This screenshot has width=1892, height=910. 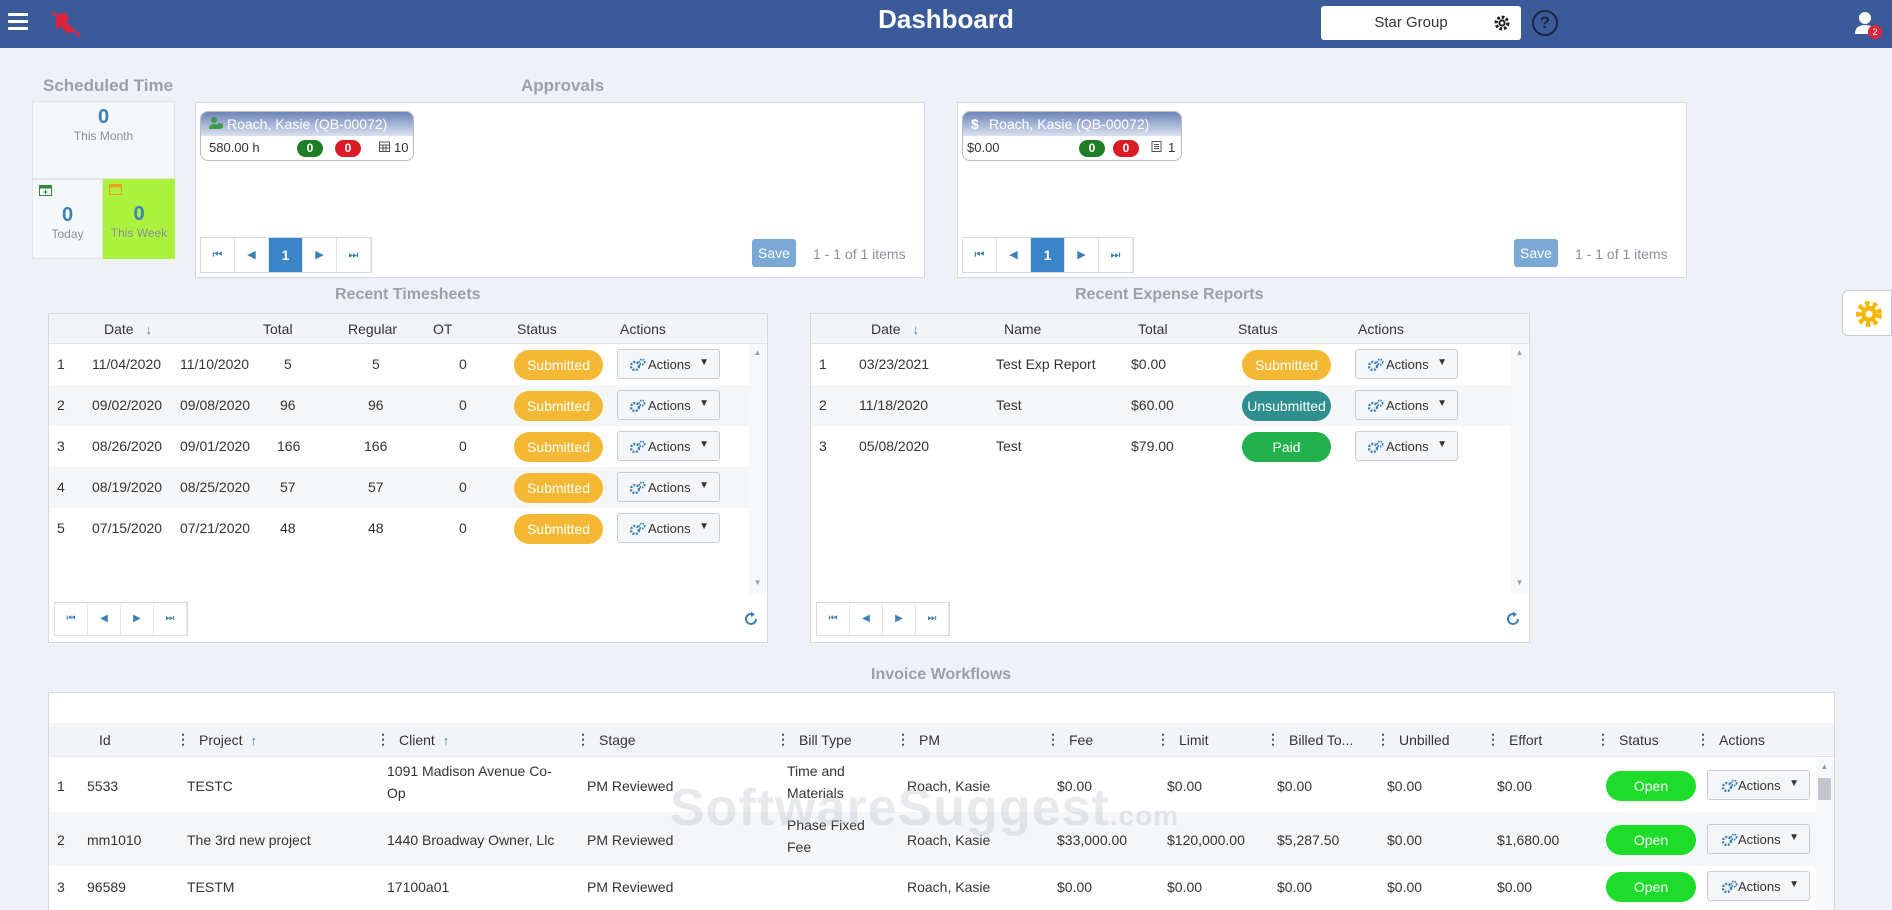 What do you see at coordinates (1824, 834) in the screenshot?
I see `vertical-scrollbar: ▲` at bounding box center [1824, 834].